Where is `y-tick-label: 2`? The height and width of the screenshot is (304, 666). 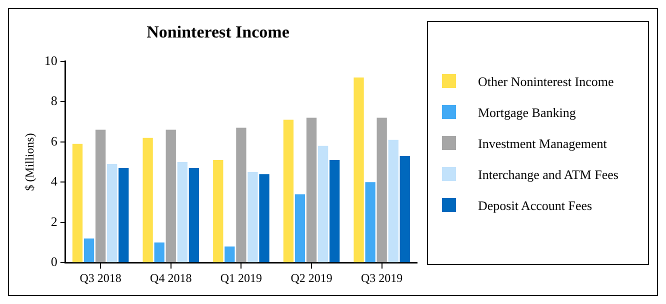
y-tick-label: 2 is located at coordinates (54, 221).